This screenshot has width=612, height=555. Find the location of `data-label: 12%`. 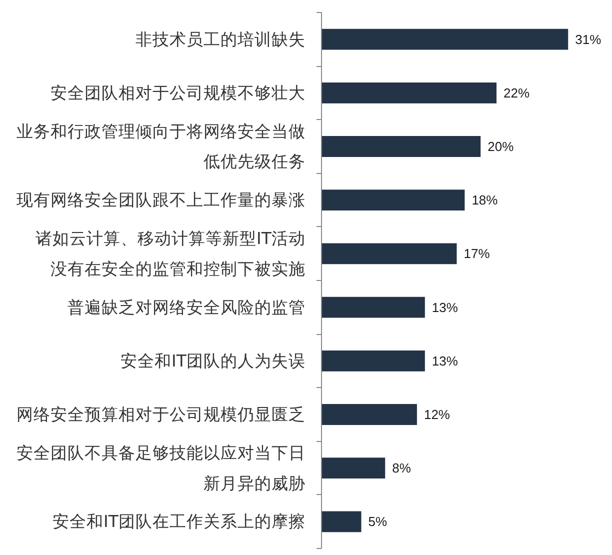

data-label: 12% is located at coordinates (437, 414).